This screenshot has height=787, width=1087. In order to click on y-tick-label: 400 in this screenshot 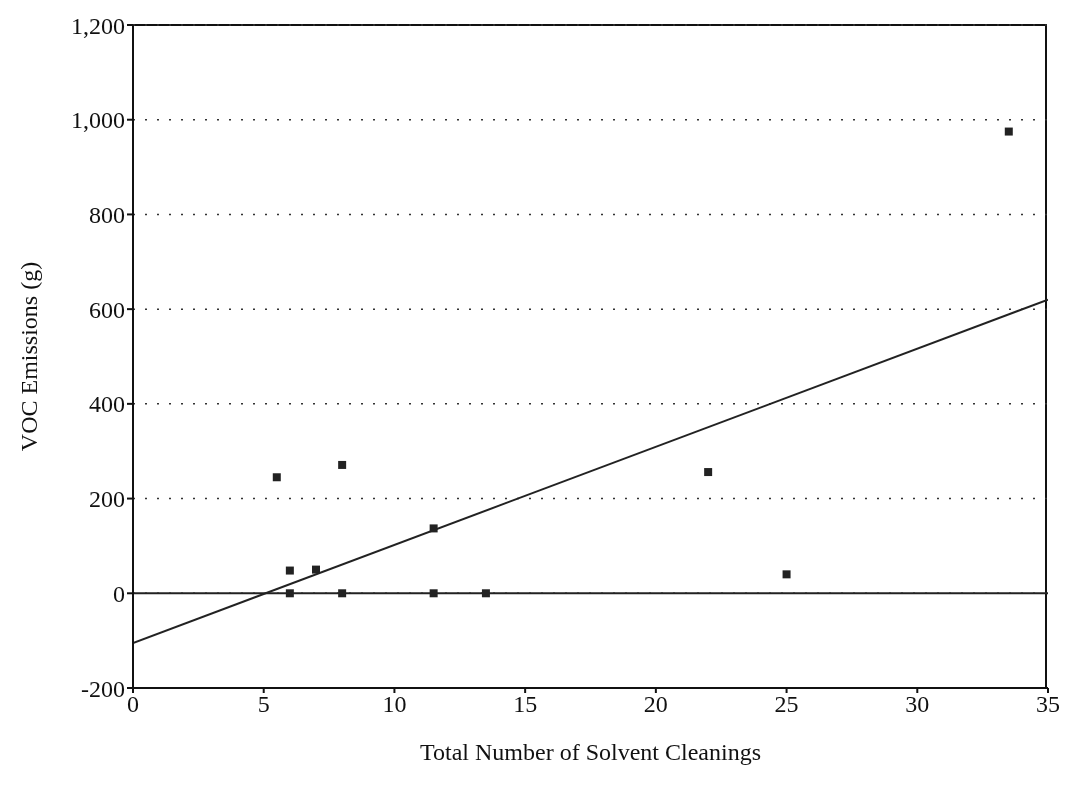, I will do `click(107, 404)`.